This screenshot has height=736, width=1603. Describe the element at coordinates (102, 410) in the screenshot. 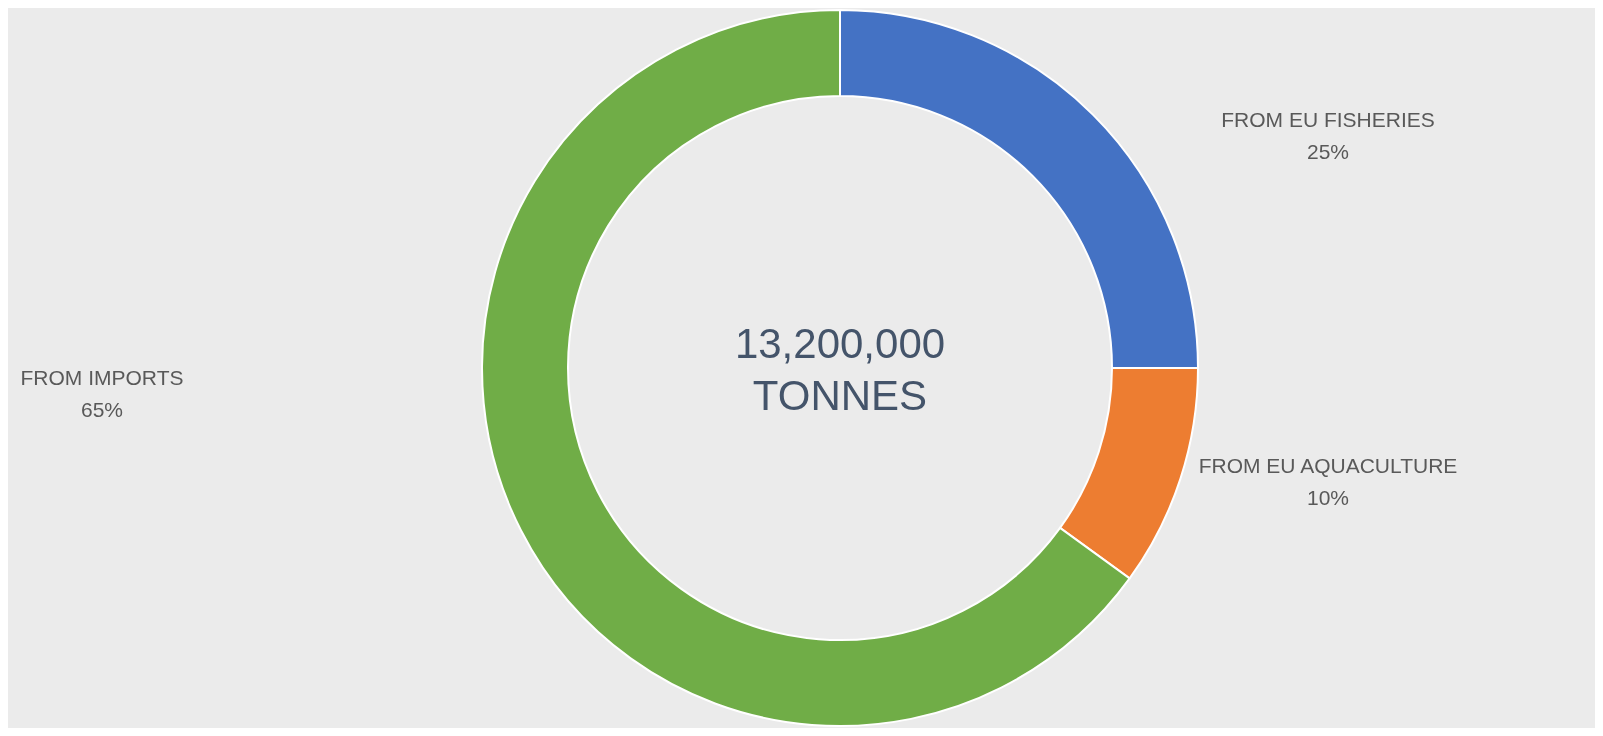

I see `data-label: 65%` at that location.